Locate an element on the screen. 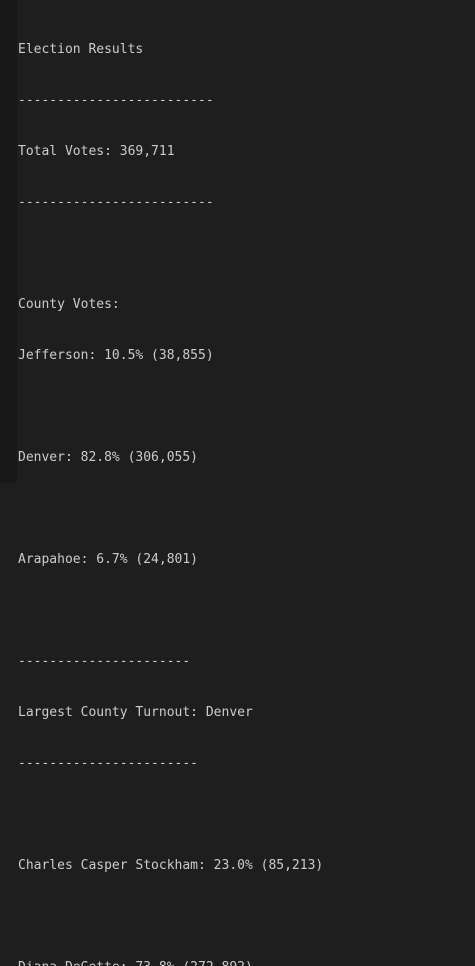  line: Charles Casper Stockham: 23.0% (85,213) is located at coordinates (171, 865).